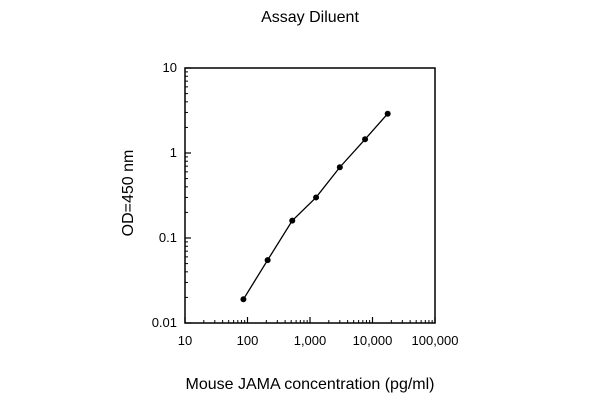  What do you see at coordinates (164, 322) in the screenshot?
I see `y-tick-label: 0.01` at bounding box center [164, 322].